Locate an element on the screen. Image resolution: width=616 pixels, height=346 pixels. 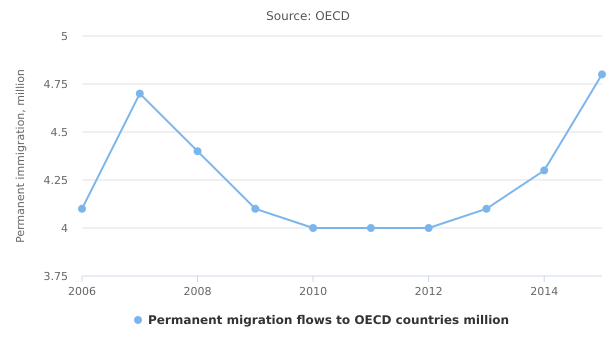
y-axis-title: Permanent immigration, million is located at coordinates (20, 156).